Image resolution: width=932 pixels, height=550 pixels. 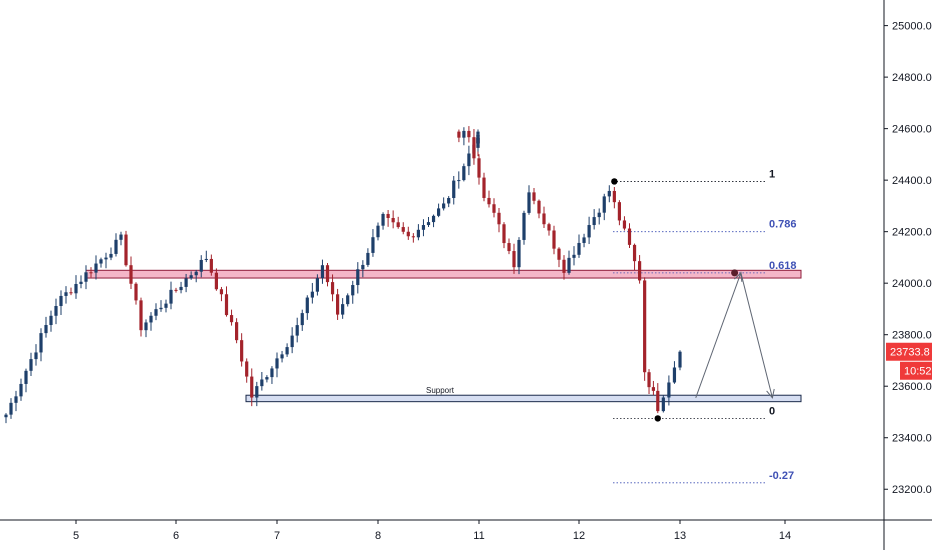 I want to click on x-tick-label-1: 6, so click(x=176, y=536).